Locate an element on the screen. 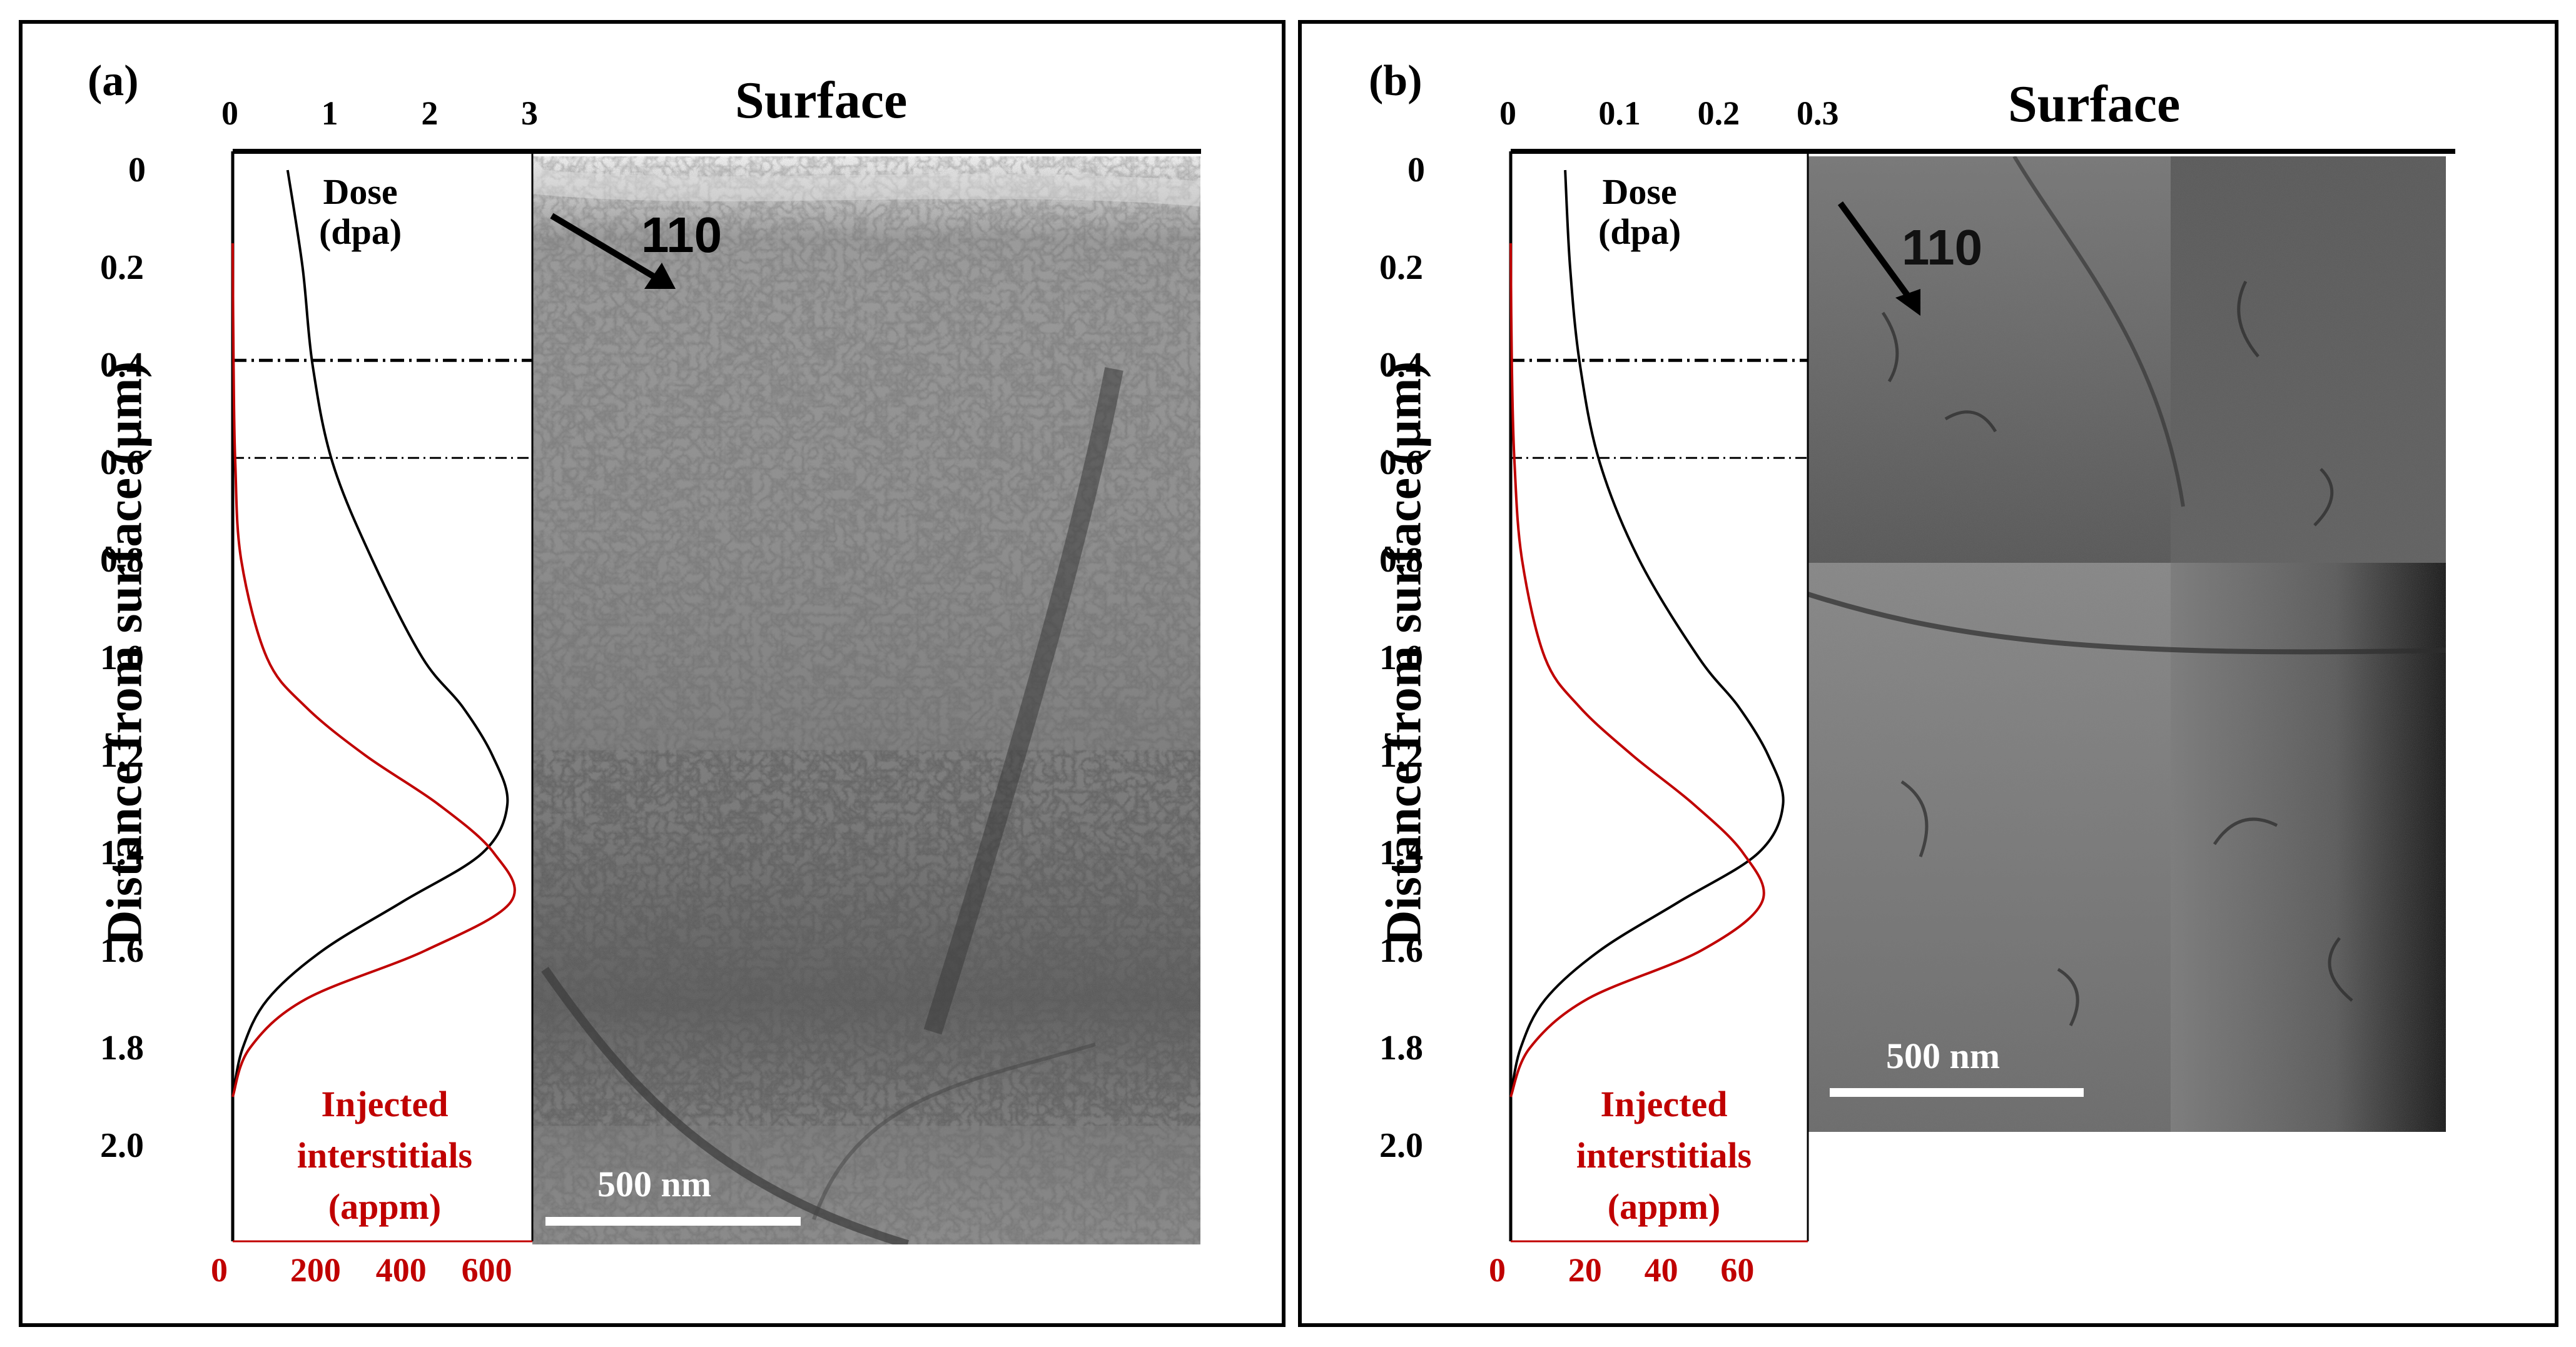 The width and height of the screenshot is (2576, 1347). panel-b-bottom-tick-label: 0 is located at coordinates (1497, 1270).